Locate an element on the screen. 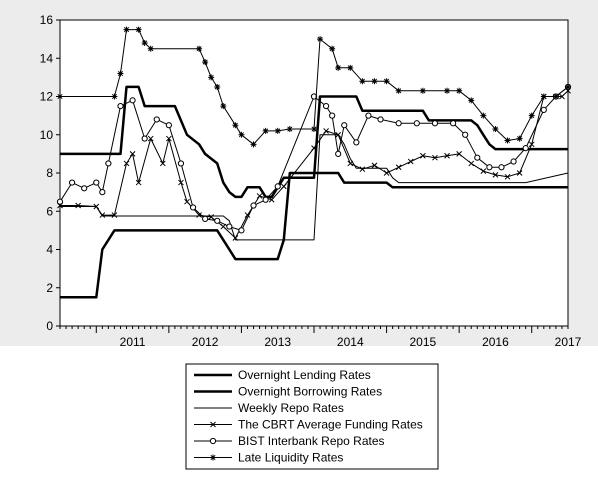 The image size is (598, 477). legend-label: BIST Interbank Repo Rates is located at coordinates (311, 441).